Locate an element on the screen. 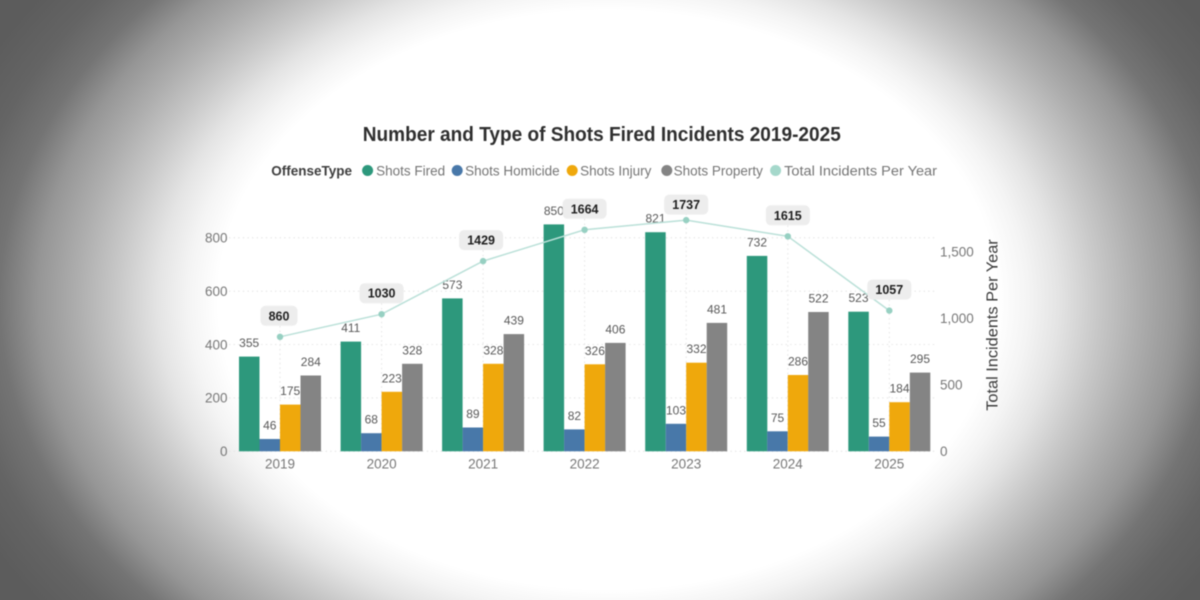 This screenshot has width=1200, height=600. svg-text: 1057 is located at coordinates (889, 290).